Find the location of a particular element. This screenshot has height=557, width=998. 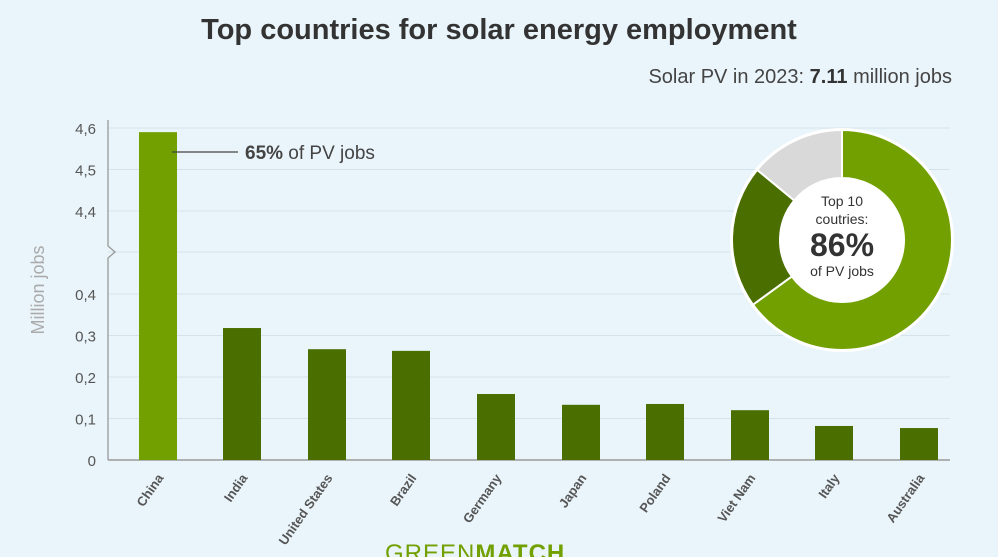

bar-united-states is located at coordinates (327, 404).